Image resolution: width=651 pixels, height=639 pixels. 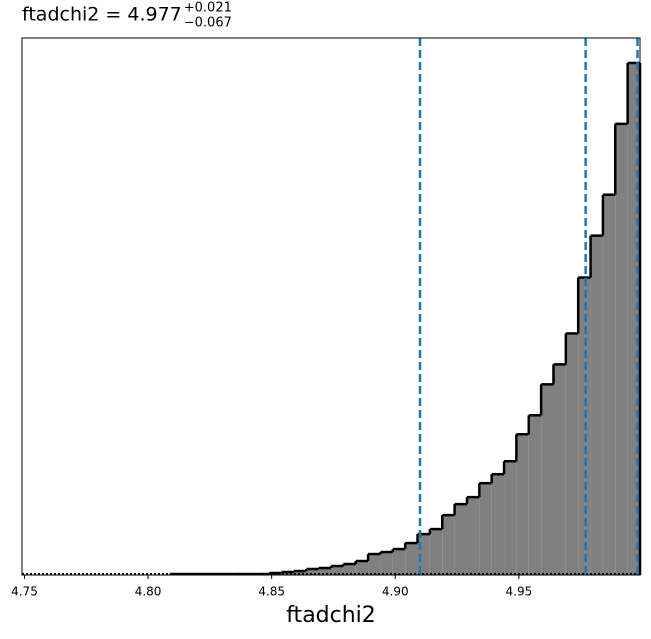 What do you see at coordinates (519, 592) in the screenshot?
I see `x-tick-label: 4.95` at bounding box center [519, 592].